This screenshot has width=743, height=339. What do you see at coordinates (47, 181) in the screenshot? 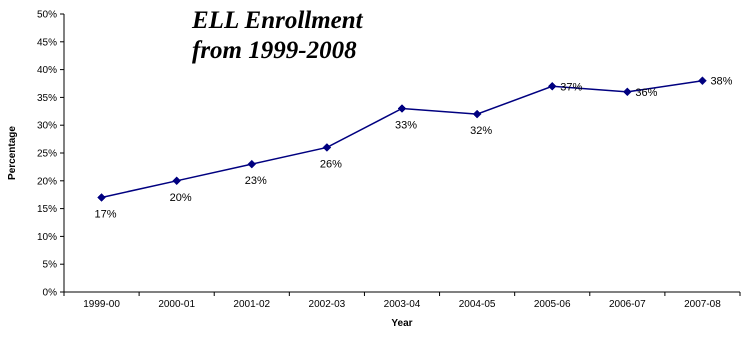
I see `y-tick-label: 20%` at bounding box center [47, 181].